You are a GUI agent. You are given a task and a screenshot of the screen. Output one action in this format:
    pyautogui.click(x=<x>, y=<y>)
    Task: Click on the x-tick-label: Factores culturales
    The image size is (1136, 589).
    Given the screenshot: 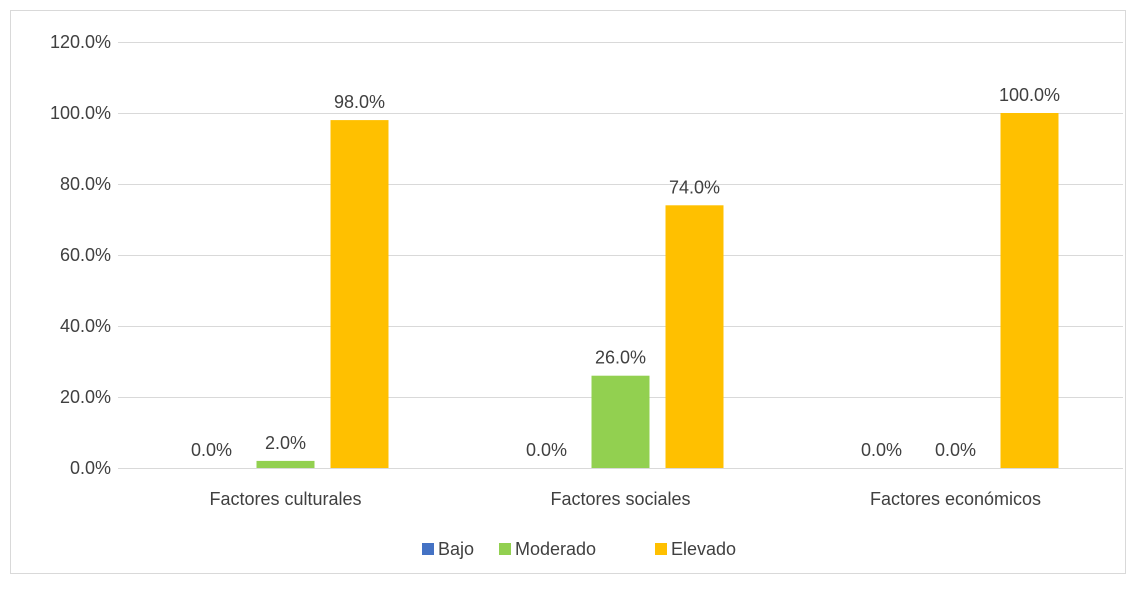 What is the action you would take?
    pyautogui.click(x=285, y=499)
    